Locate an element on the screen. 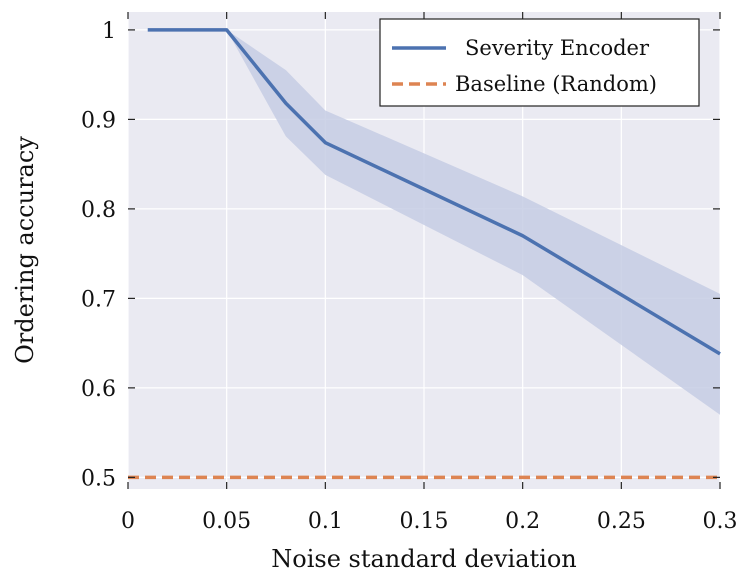  x-tick-label: 0.15 is located at coordinates (424, 521).